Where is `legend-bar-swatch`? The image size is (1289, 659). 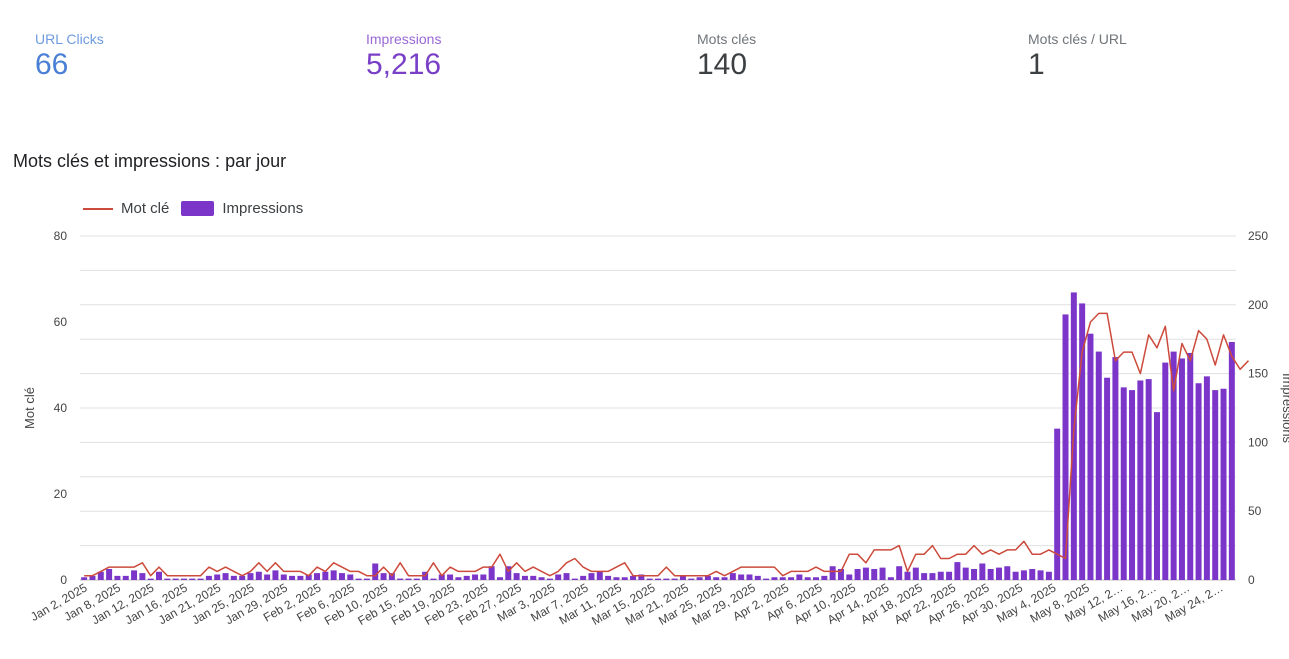
legend-bar-swatch is located at coordinates (198, 208).